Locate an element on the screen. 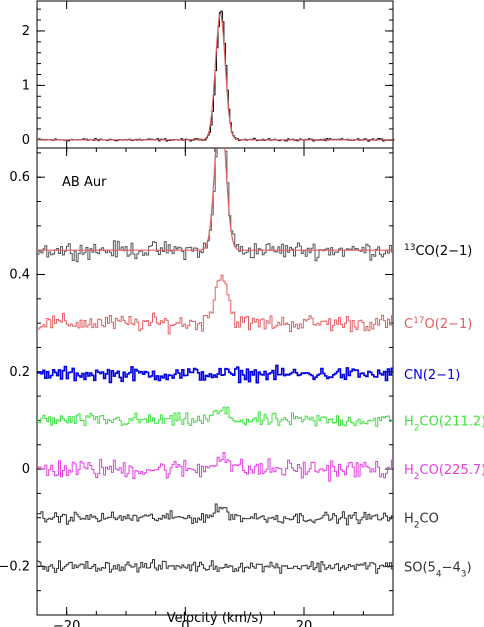 The height and width of the screenshot is (627, 484). x-axis-title: Velocity (km/s) is located at coordinates (215, 618).